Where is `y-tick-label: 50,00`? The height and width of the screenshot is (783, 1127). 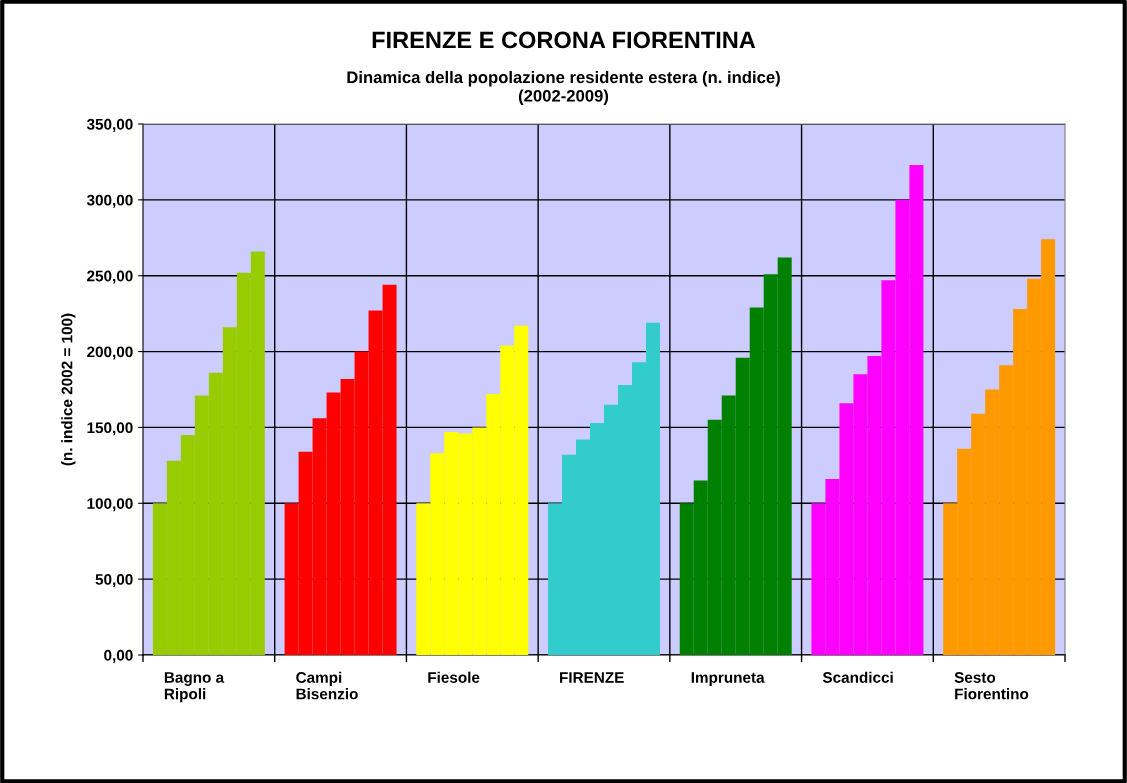
y-tick-label: 50,00 is located at coordinates (114, 581).